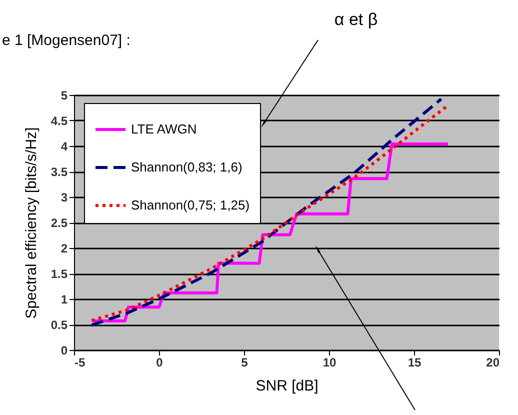 This screenshot has width=518, height=415. I want to click on x-tick-label: 10, so click(329, 363).